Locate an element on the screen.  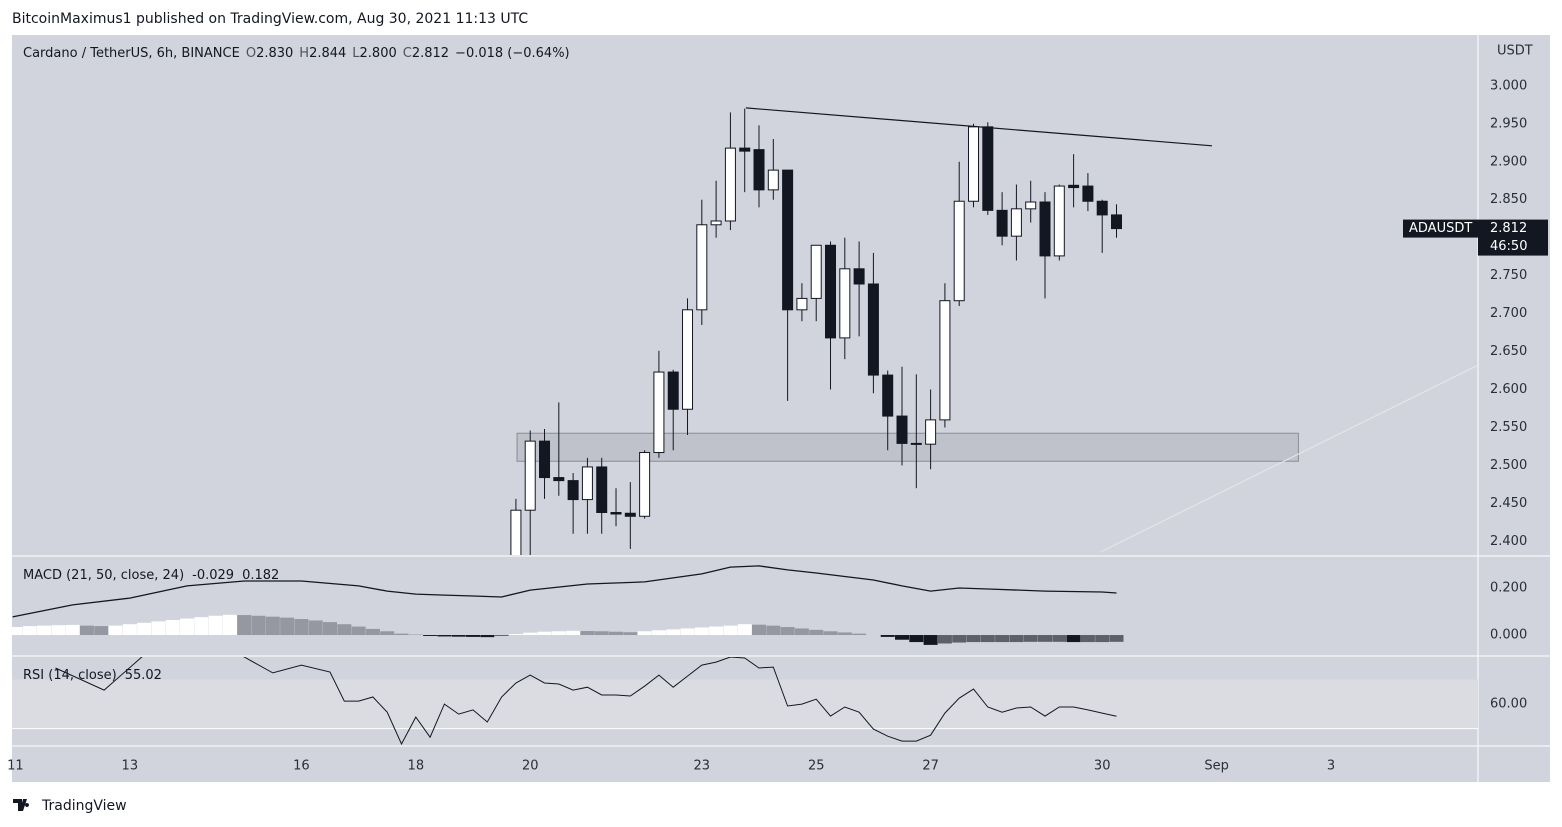
legend-value: -0.029 is located at coordinates (213, 575).